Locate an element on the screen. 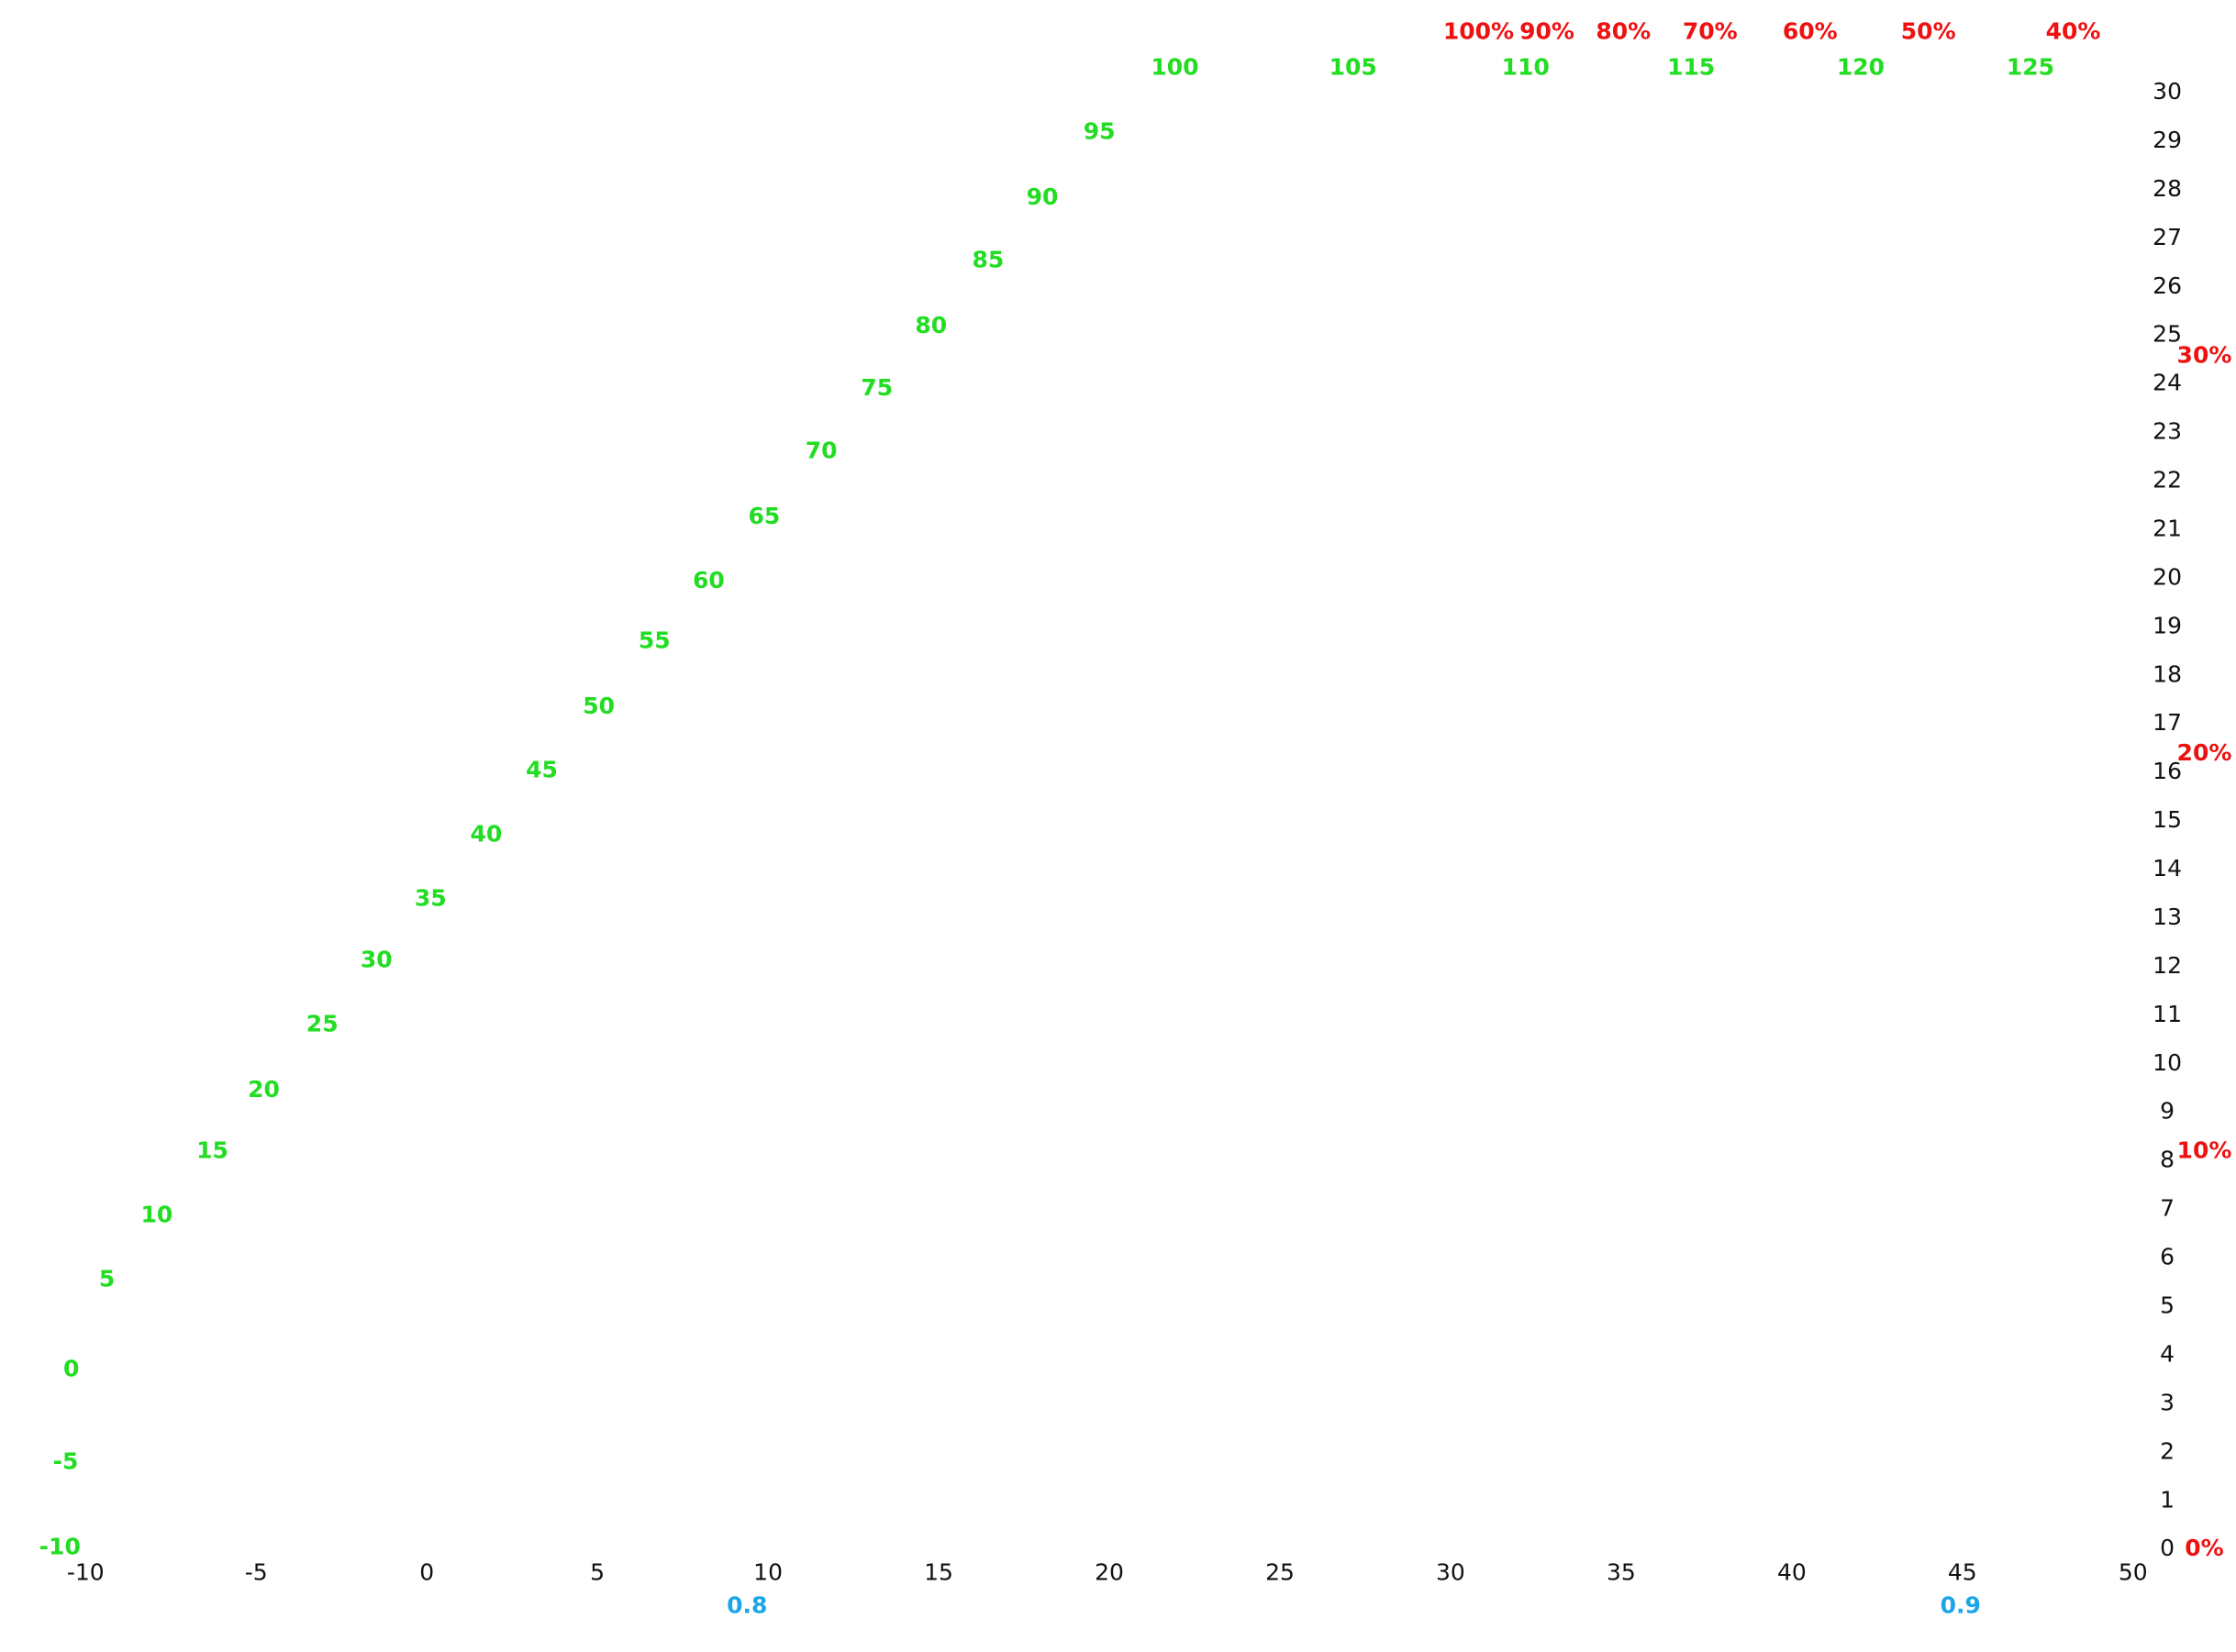 The image size is (2236, 1652). x3-tick-label: 0.8 is located at coordinates (747, 1605).